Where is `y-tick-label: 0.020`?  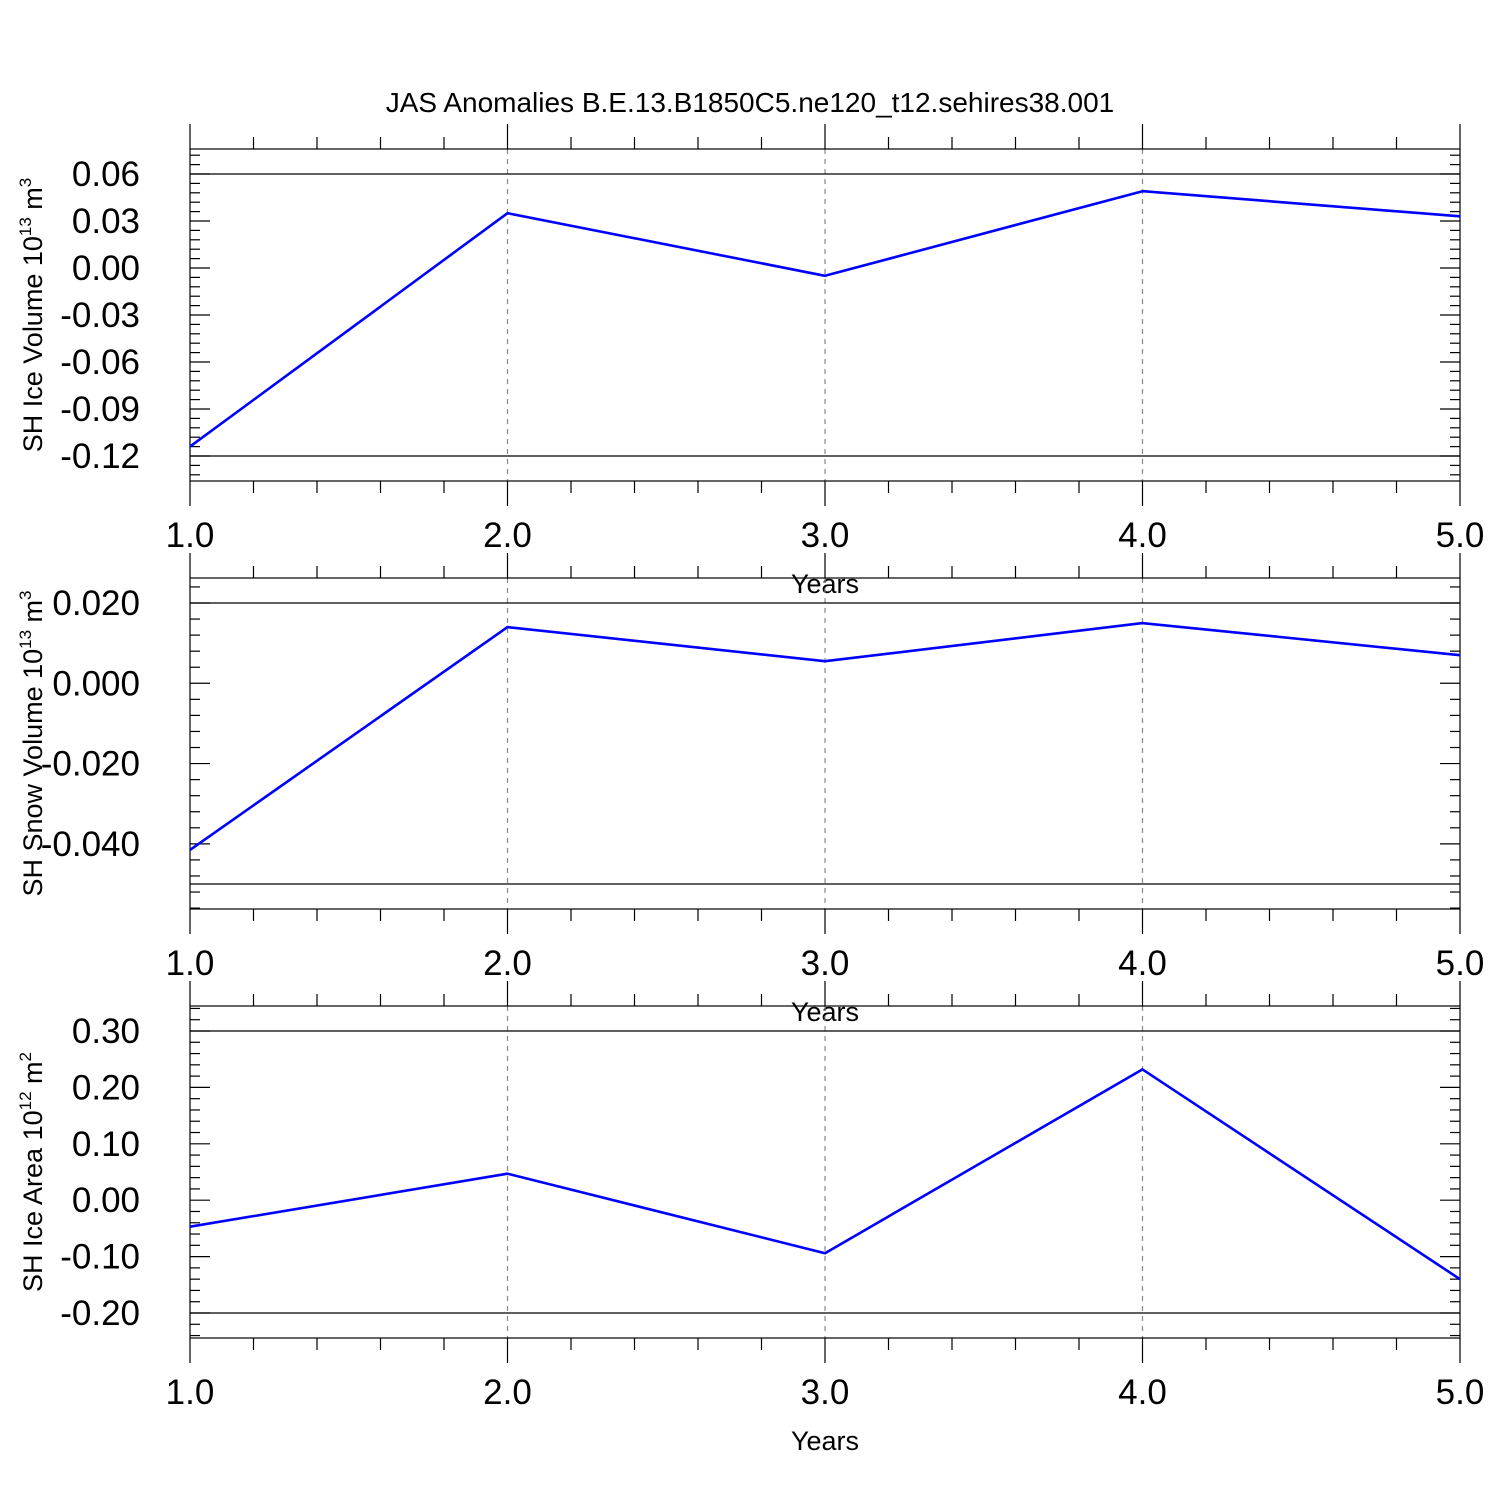
y-tick-label: 0.020 is located at coordinates (96, 603).